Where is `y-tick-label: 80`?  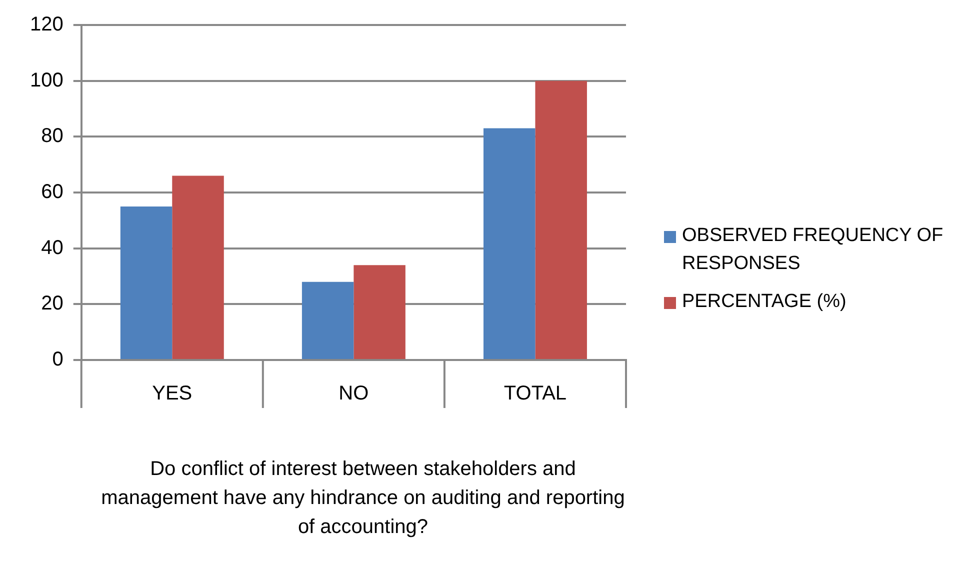 y-tick-label: 80 is located at coordinates (52, 136).